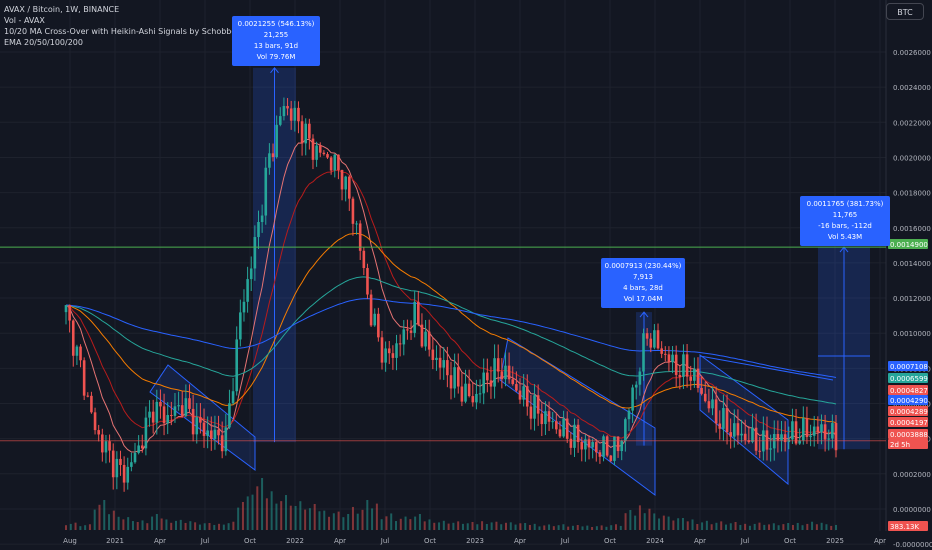 The width and height of the screenshot is (932, 550). Describe the element at coordinates (909, 423) in the screenshot. I see `price-badge-label: 0.0004197` at that location.